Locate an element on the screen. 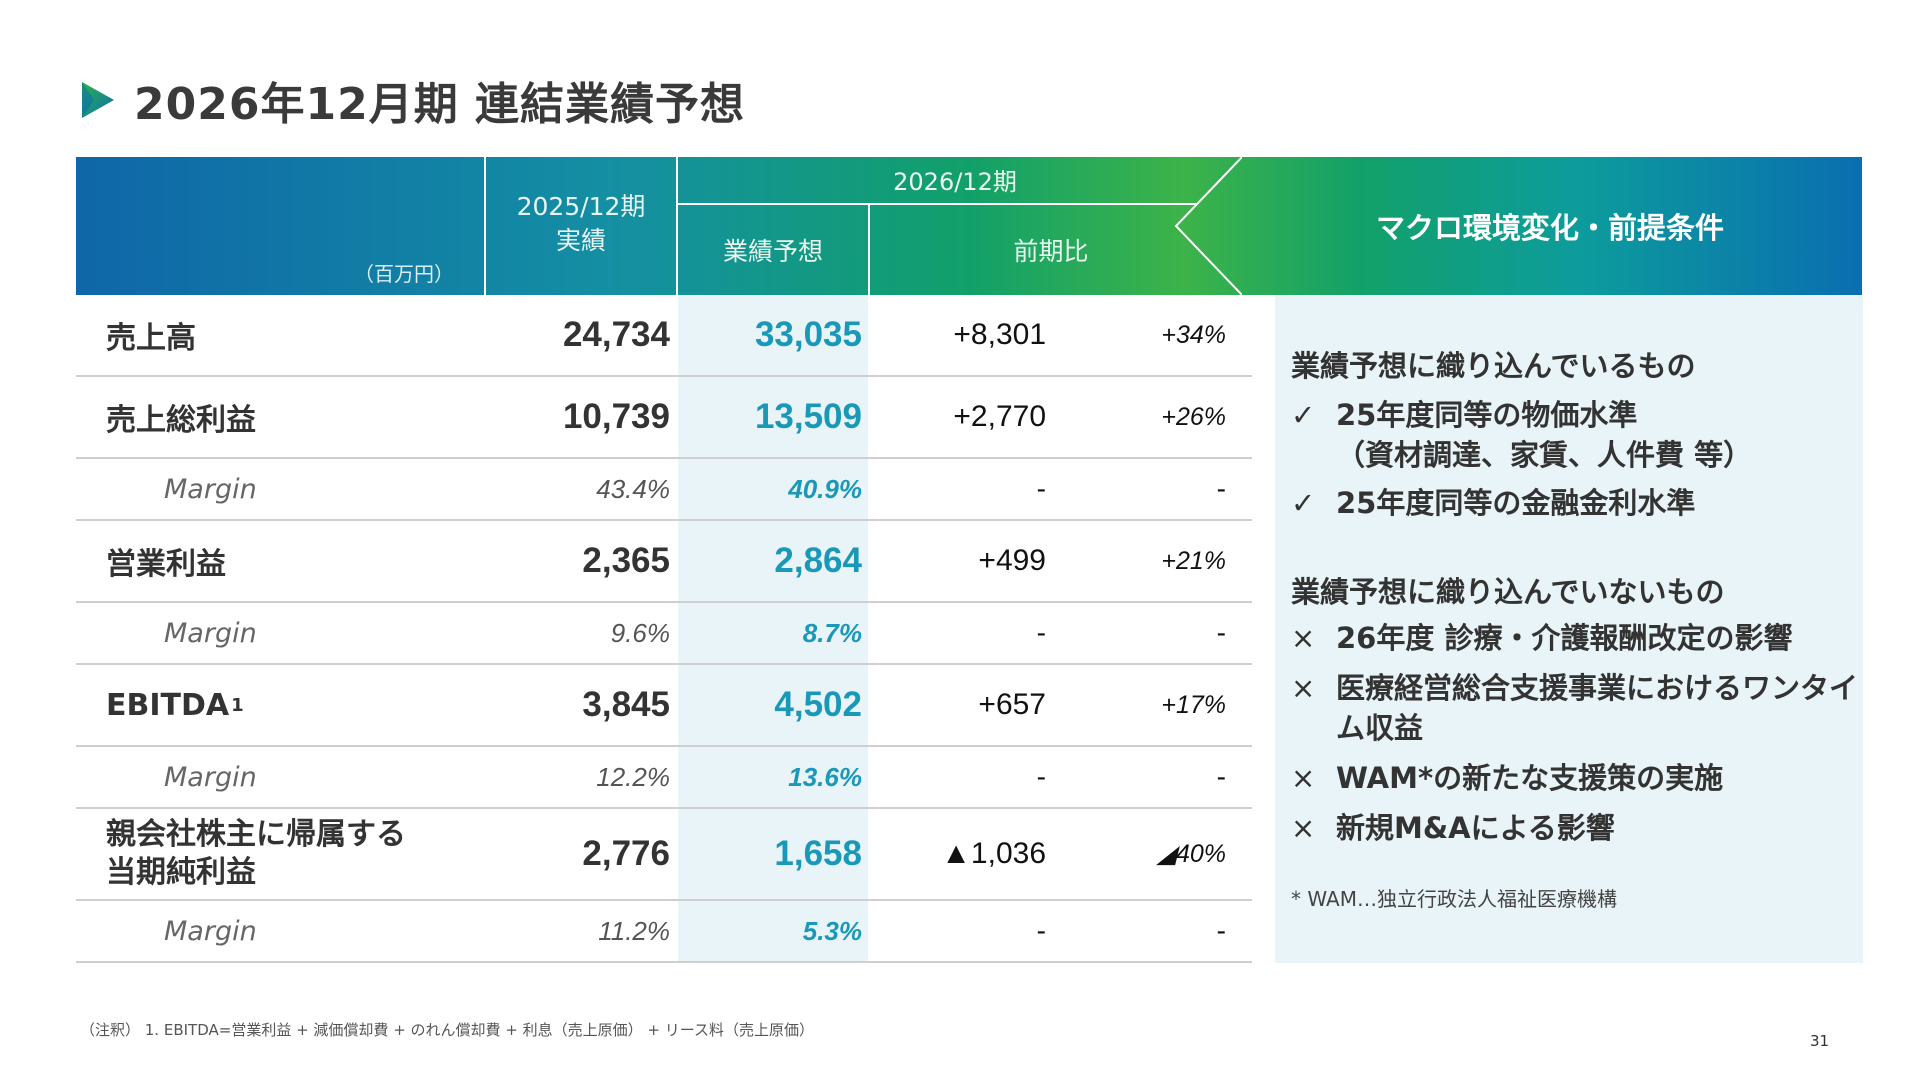 This screenshot has width=1920, height=1080. forecast-value: 40.9% is located at coordinates (825, 488).